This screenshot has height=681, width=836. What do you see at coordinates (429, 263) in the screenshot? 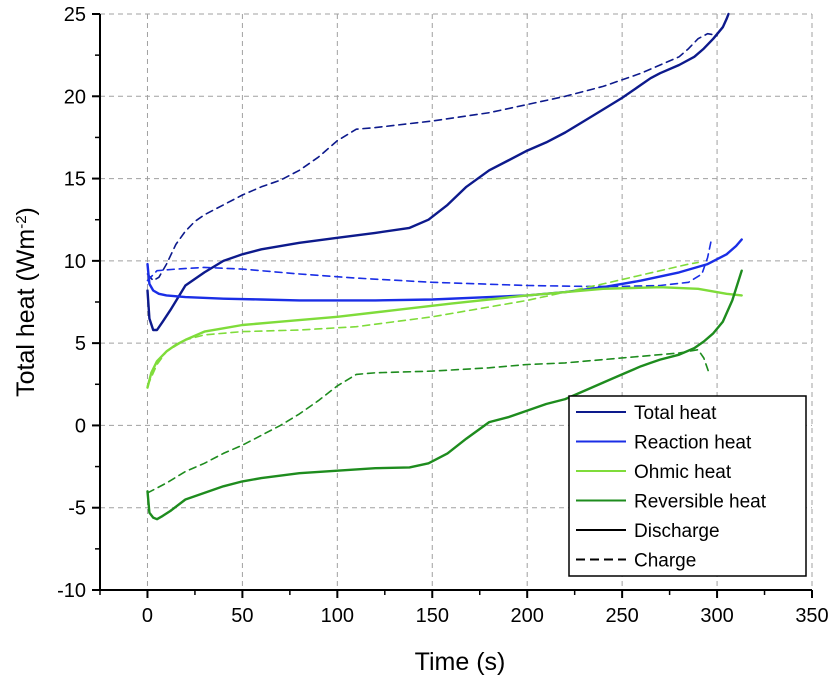
I see `series-line-reaction-heat-charge` at bounding box center [429, 263].